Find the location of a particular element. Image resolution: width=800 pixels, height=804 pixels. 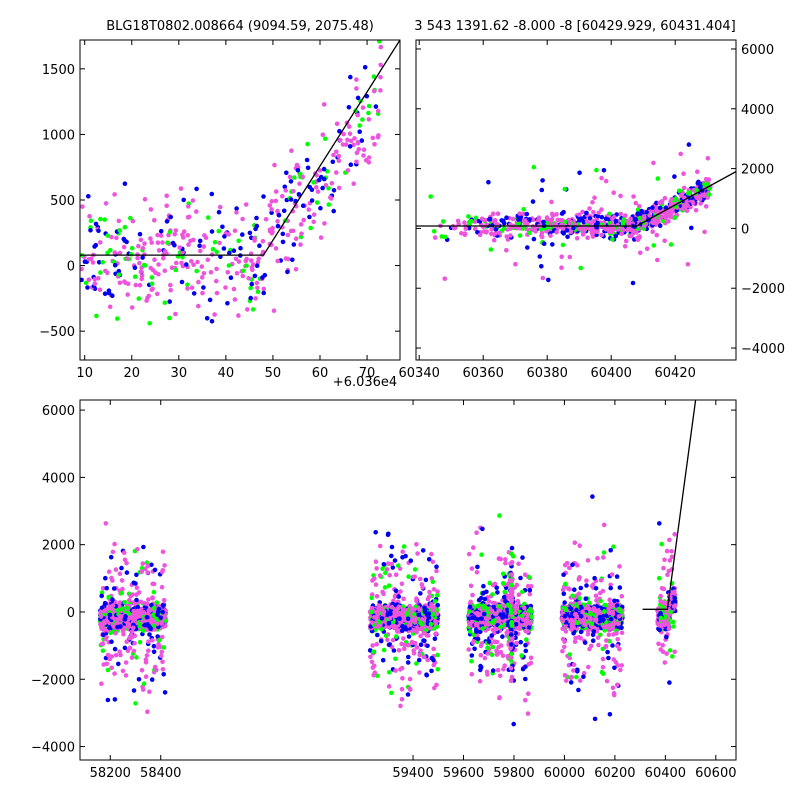

x-tick-label: 60380 is located at coordinates (547, 373).